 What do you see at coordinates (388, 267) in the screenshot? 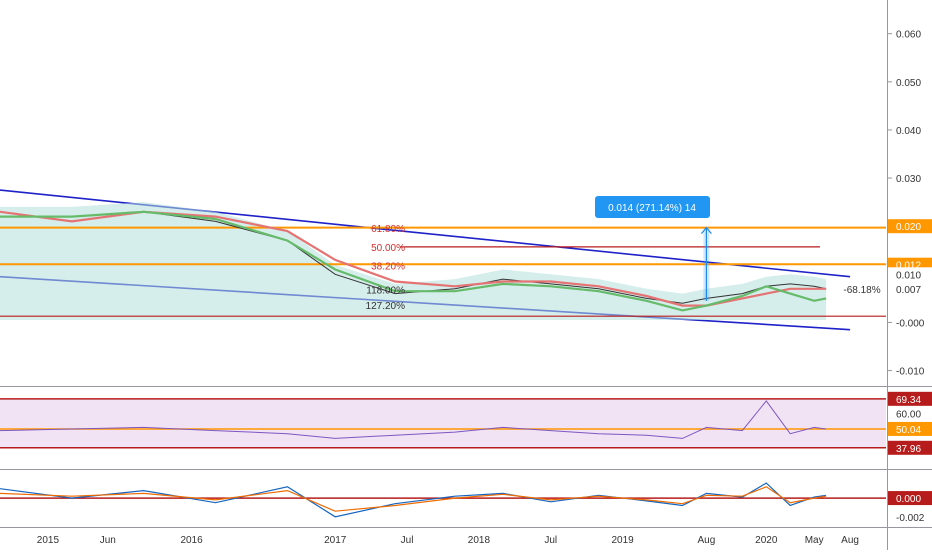
I see `fib-label-2: 38.20%` at bounding box center [388, 267].